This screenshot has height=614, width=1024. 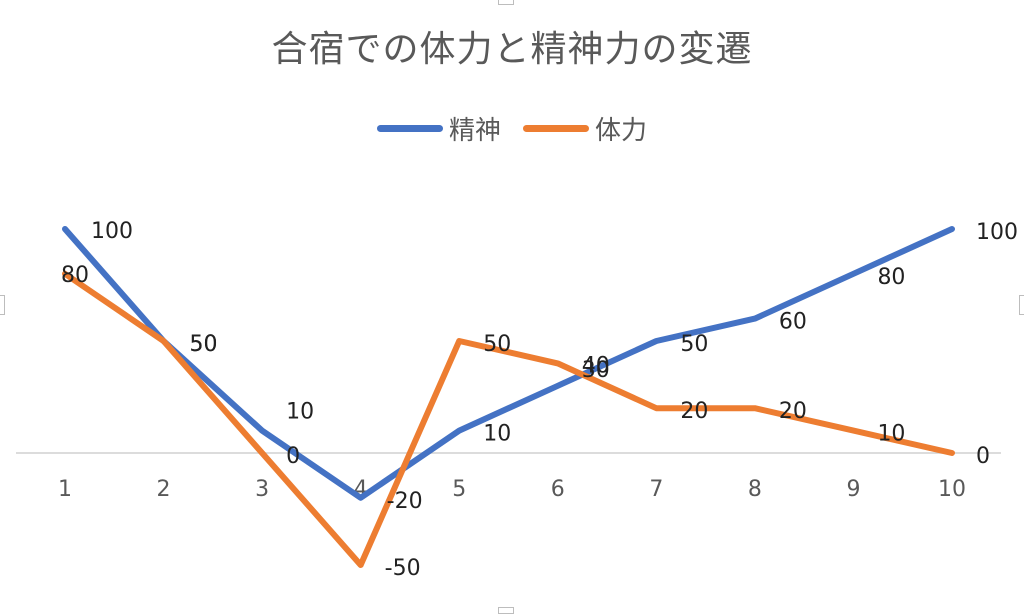 What do you see at coordinates (409, 128) in the screenshot?
I see `legend-swatch-spirit` at bounding box center [409, 128].